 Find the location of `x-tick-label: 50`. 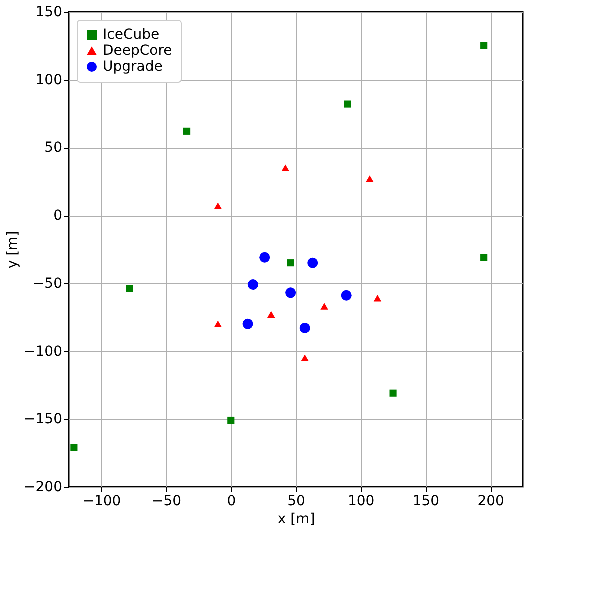

x-tick-label: 50 is located at coordinates (297, 502).